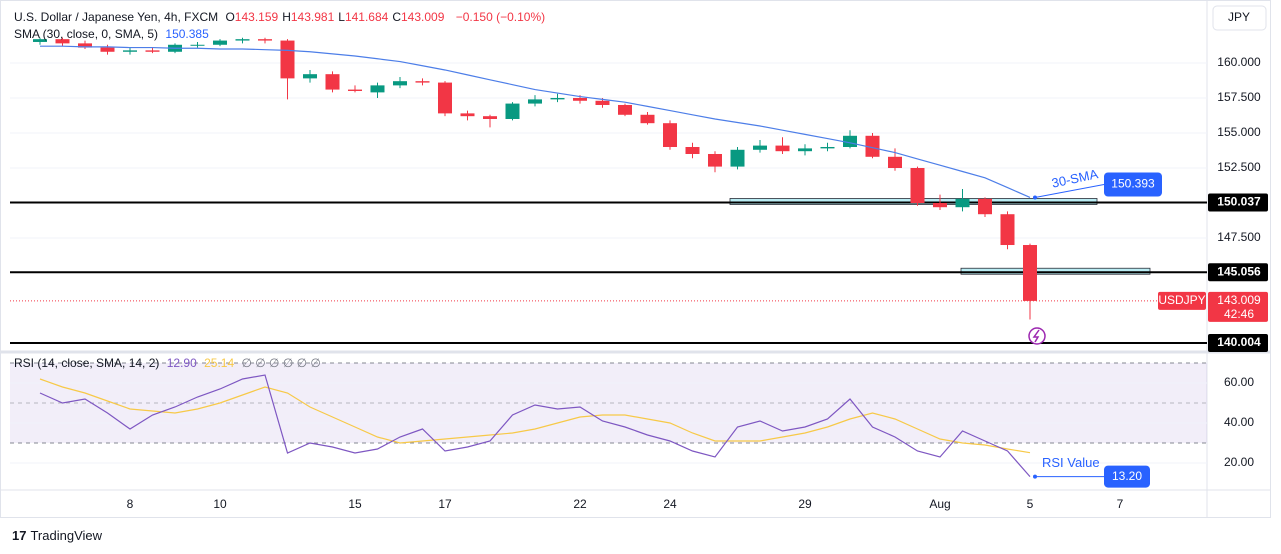 The width and height of the screenshot is (1281, 554). What do you see at coordinates (1239, 422) in the screenshot?
I see `y-tick-label: 40.00` at bounding box center [1239, 422].